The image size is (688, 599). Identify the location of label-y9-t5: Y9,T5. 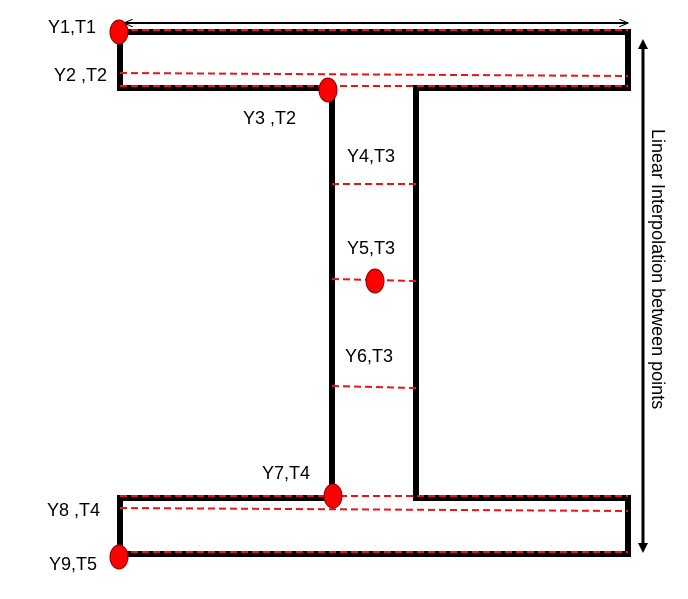
(73, 564).